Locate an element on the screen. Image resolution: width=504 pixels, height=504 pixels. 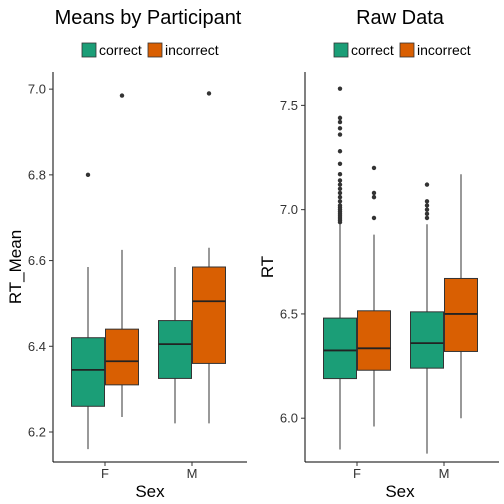
y-tick-label: 6.4 is located at coordinates (37, 346).